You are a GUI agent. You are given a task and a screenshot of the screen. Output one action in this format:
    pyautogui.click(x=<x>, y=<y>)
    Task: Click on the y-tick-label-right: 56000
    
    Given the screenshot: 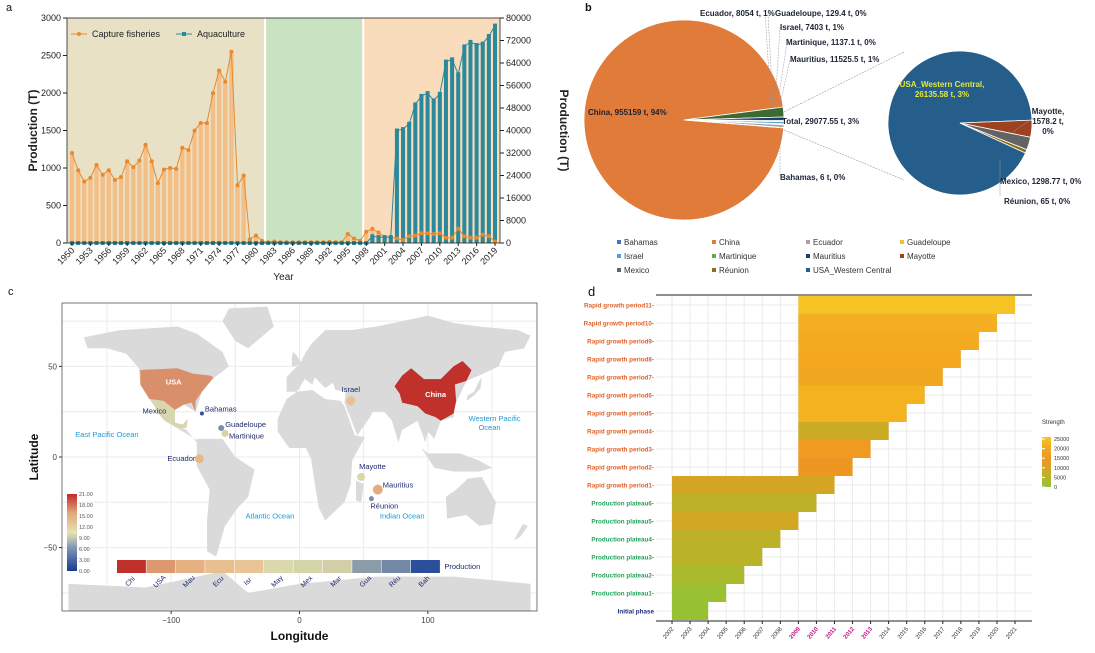 What is the action you would take?
    pyautogui.click(x=518, y=86)
    